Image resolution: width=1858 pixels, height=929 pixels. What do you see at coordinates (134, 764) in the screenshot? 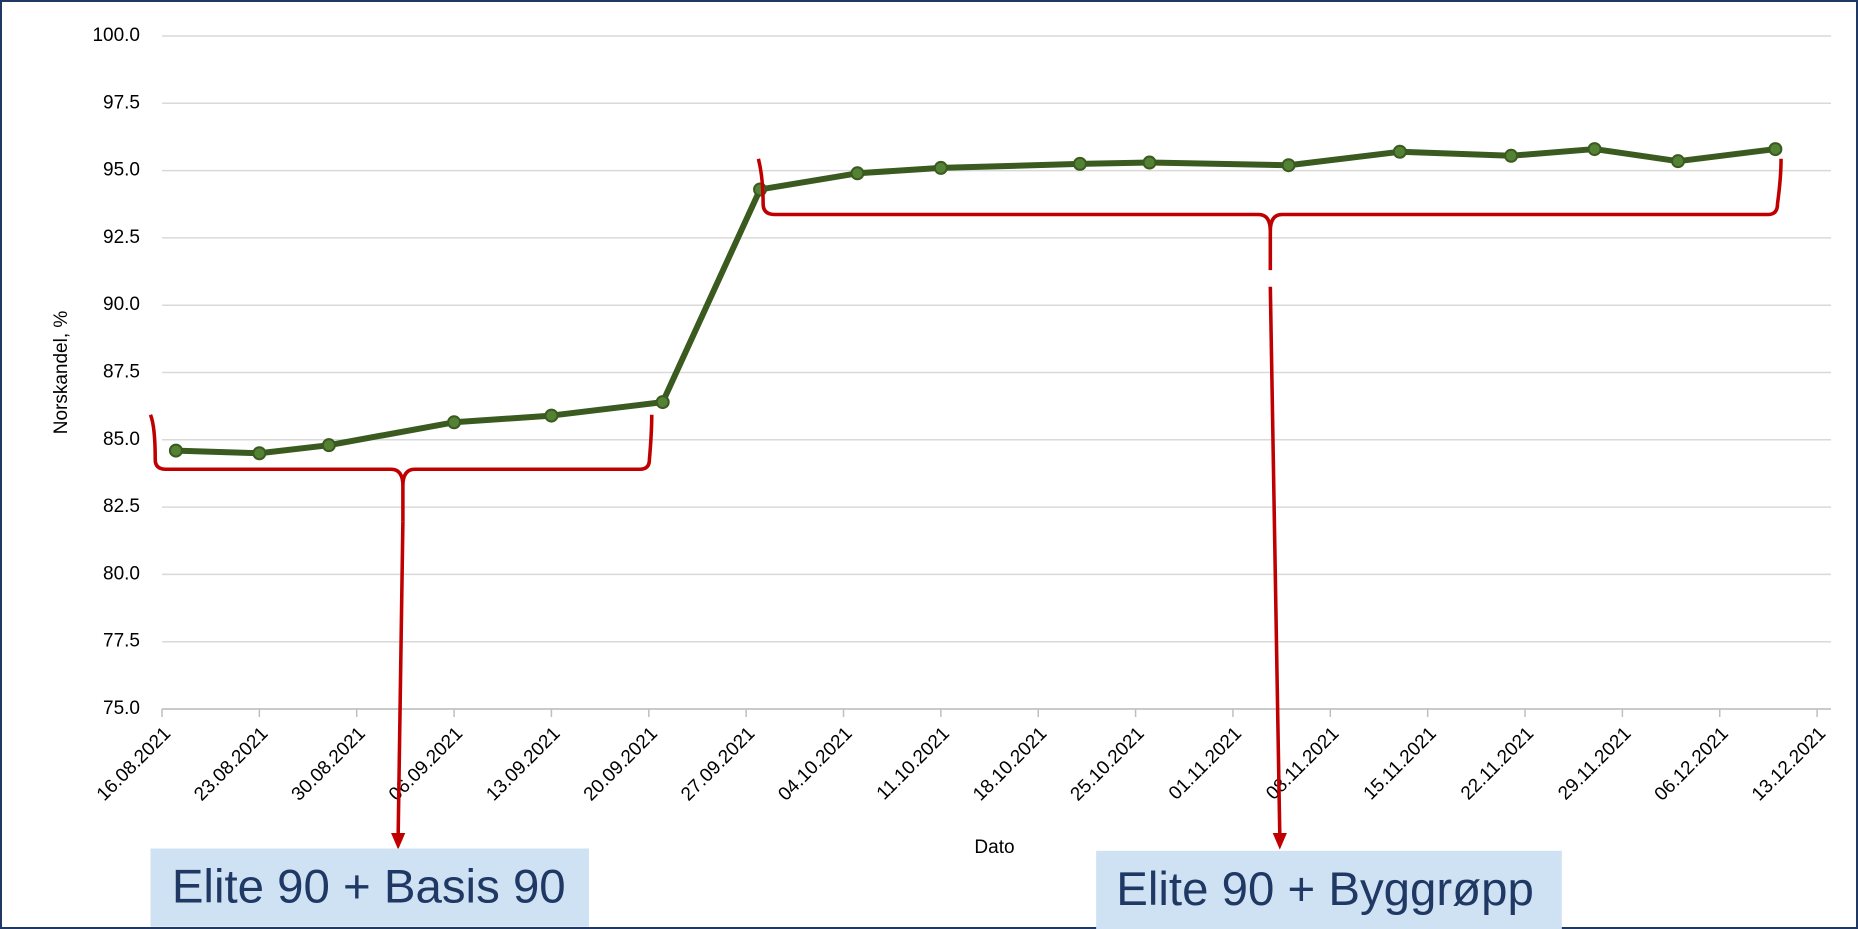
I see `x-tick-label: 16.08.2021` at bounding box center [134, 764].